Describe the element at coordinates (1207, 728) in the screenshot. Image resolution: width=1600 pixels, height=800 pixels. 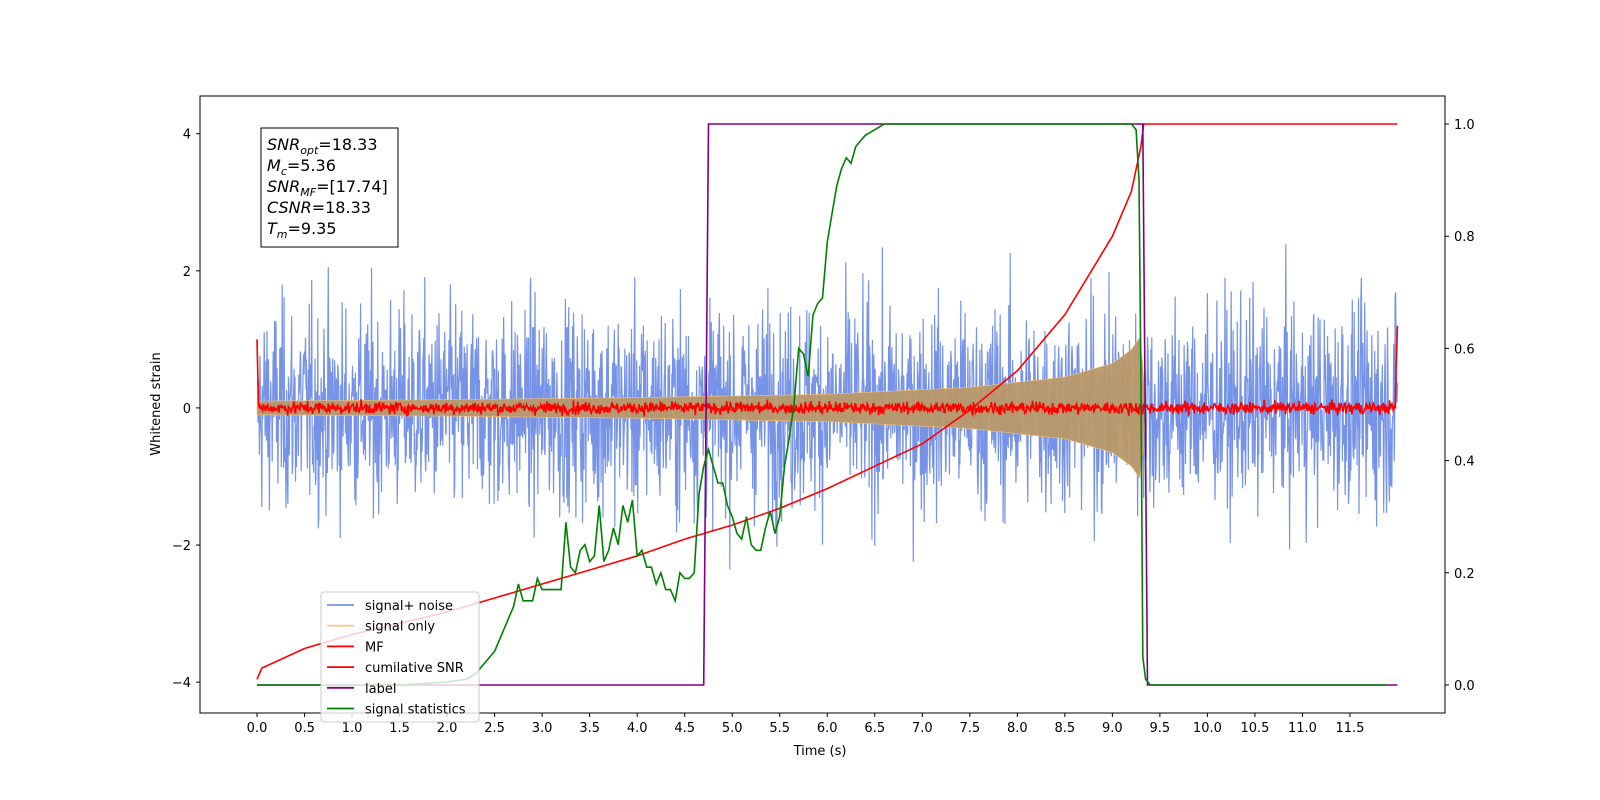
I see `x-tick-label: 10.0` at that location.